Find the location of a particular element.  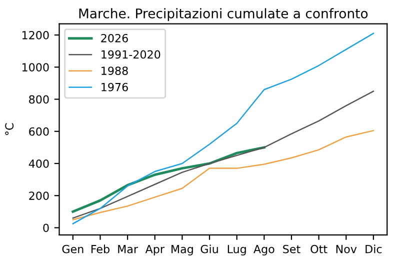

legend-label: 1976 is located at coordinates (115, 87).